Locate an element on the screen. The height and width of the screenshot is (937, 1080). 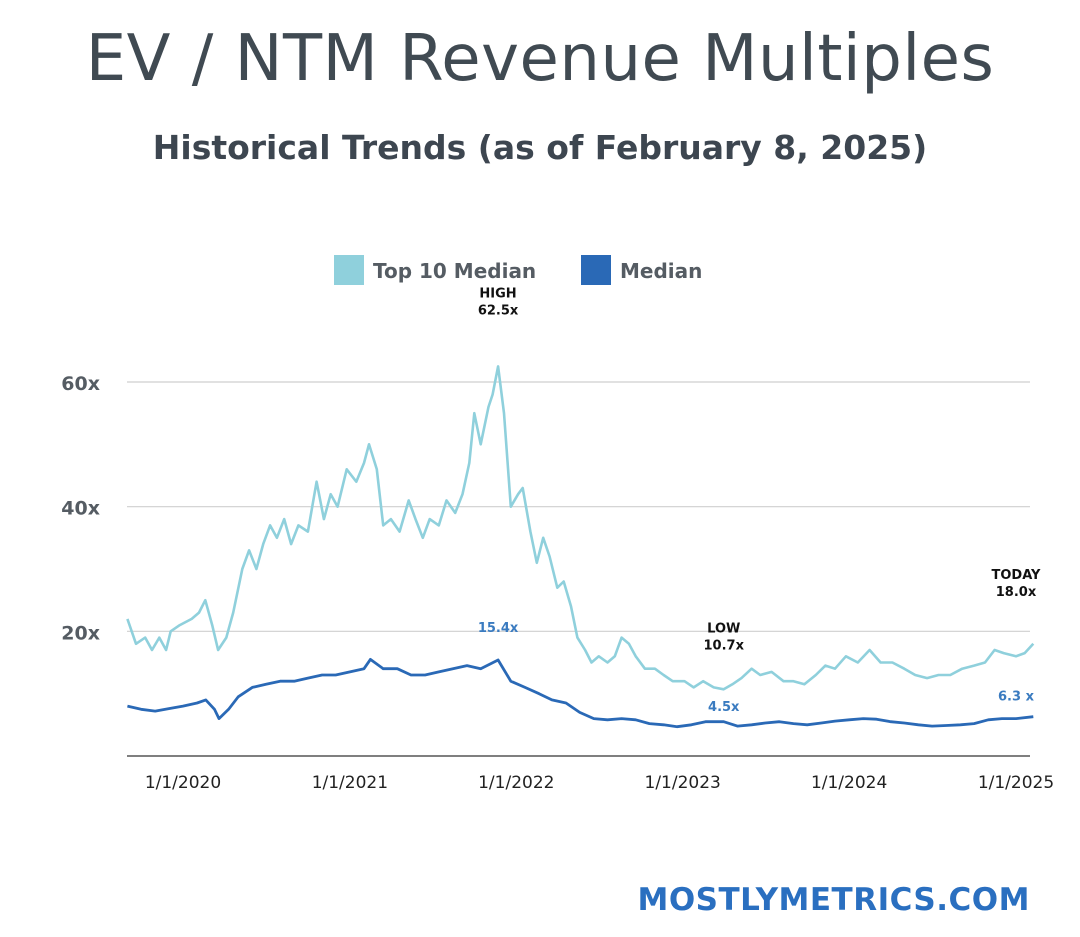
y-axis-labels: 20x 40x 60x is located at coordinates (80, 508).